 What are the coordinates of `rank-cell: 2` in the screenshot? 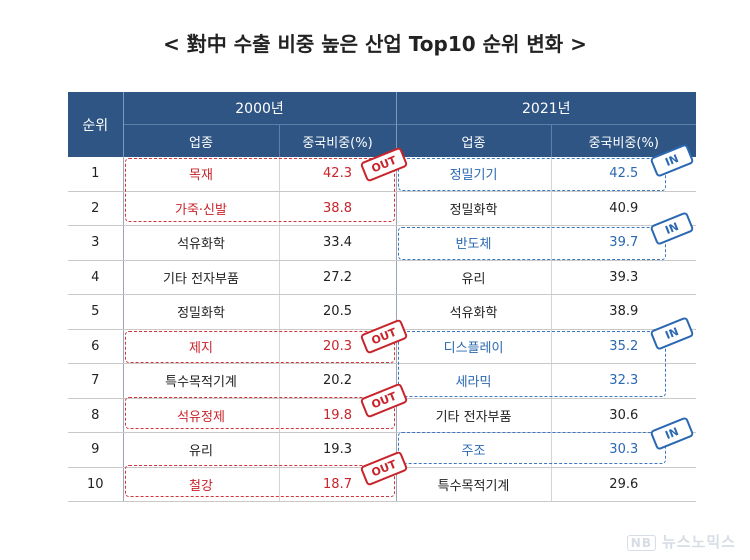 It's located at (95, 208).